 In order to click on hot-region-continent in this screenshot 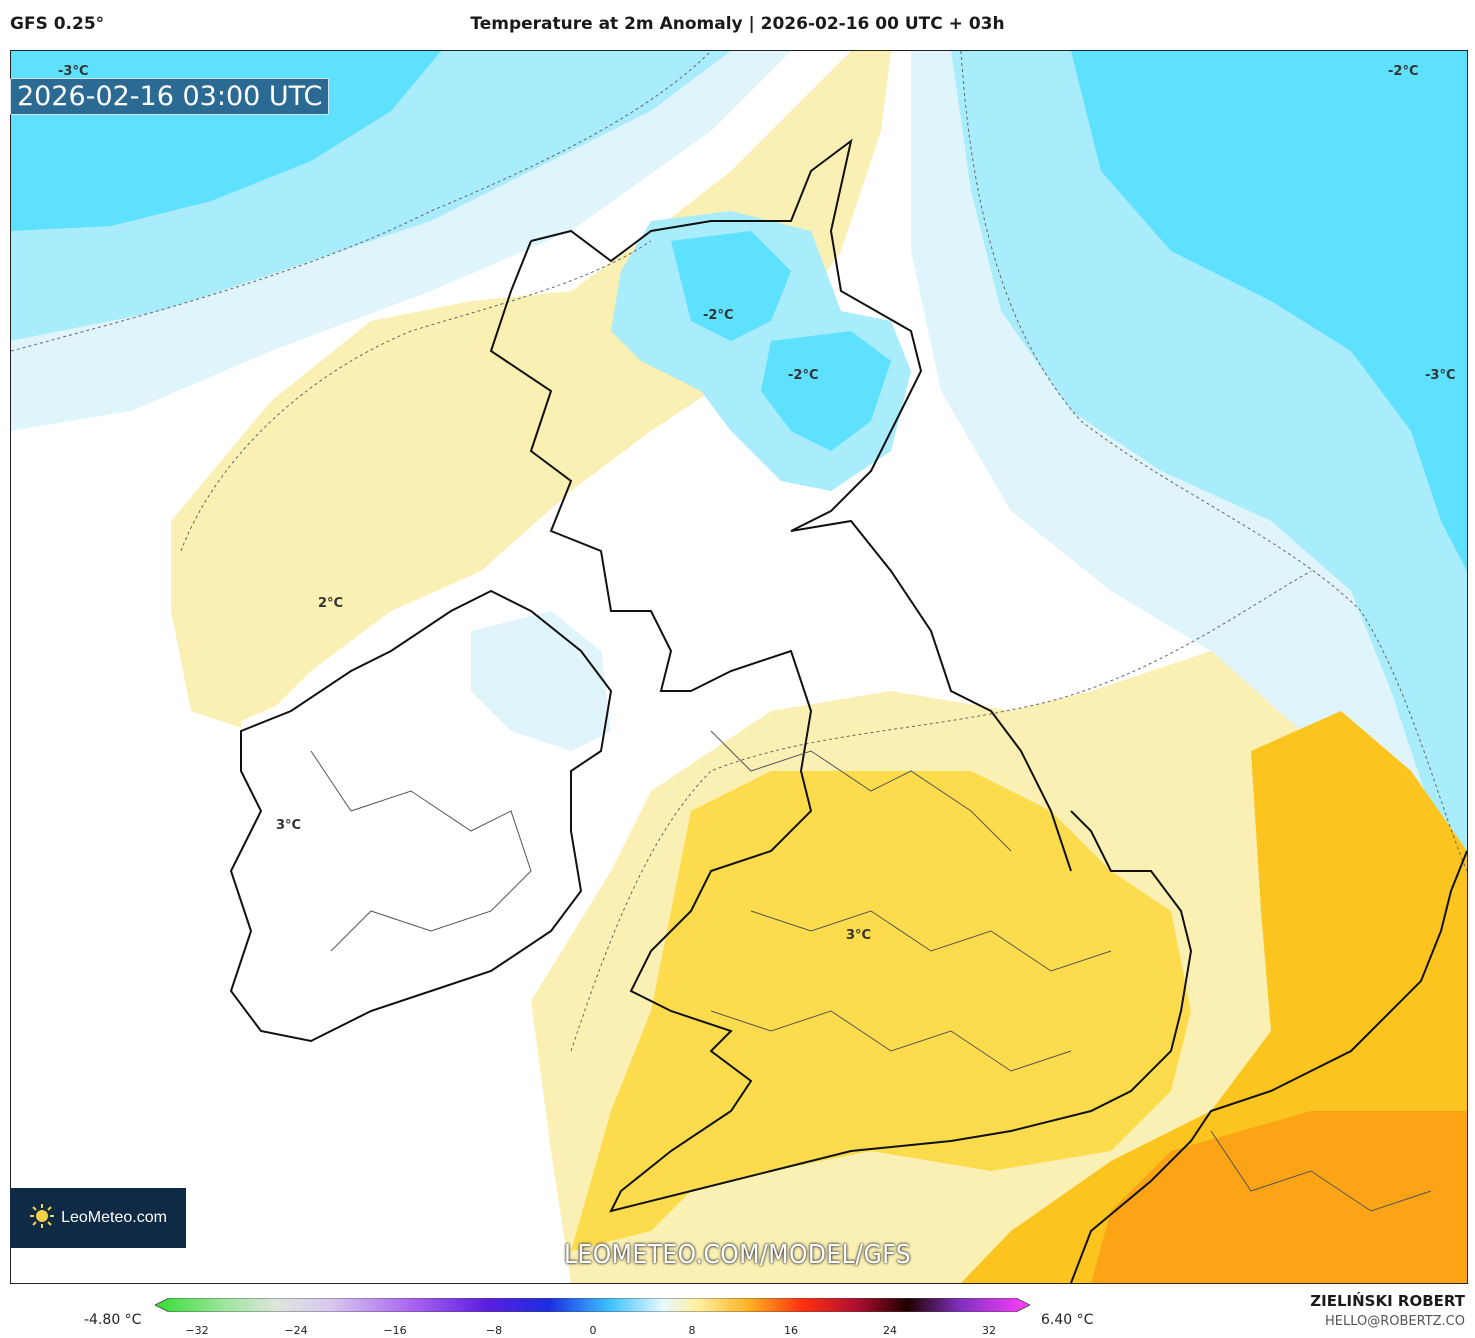, I will do `click(1279, 1197)`.